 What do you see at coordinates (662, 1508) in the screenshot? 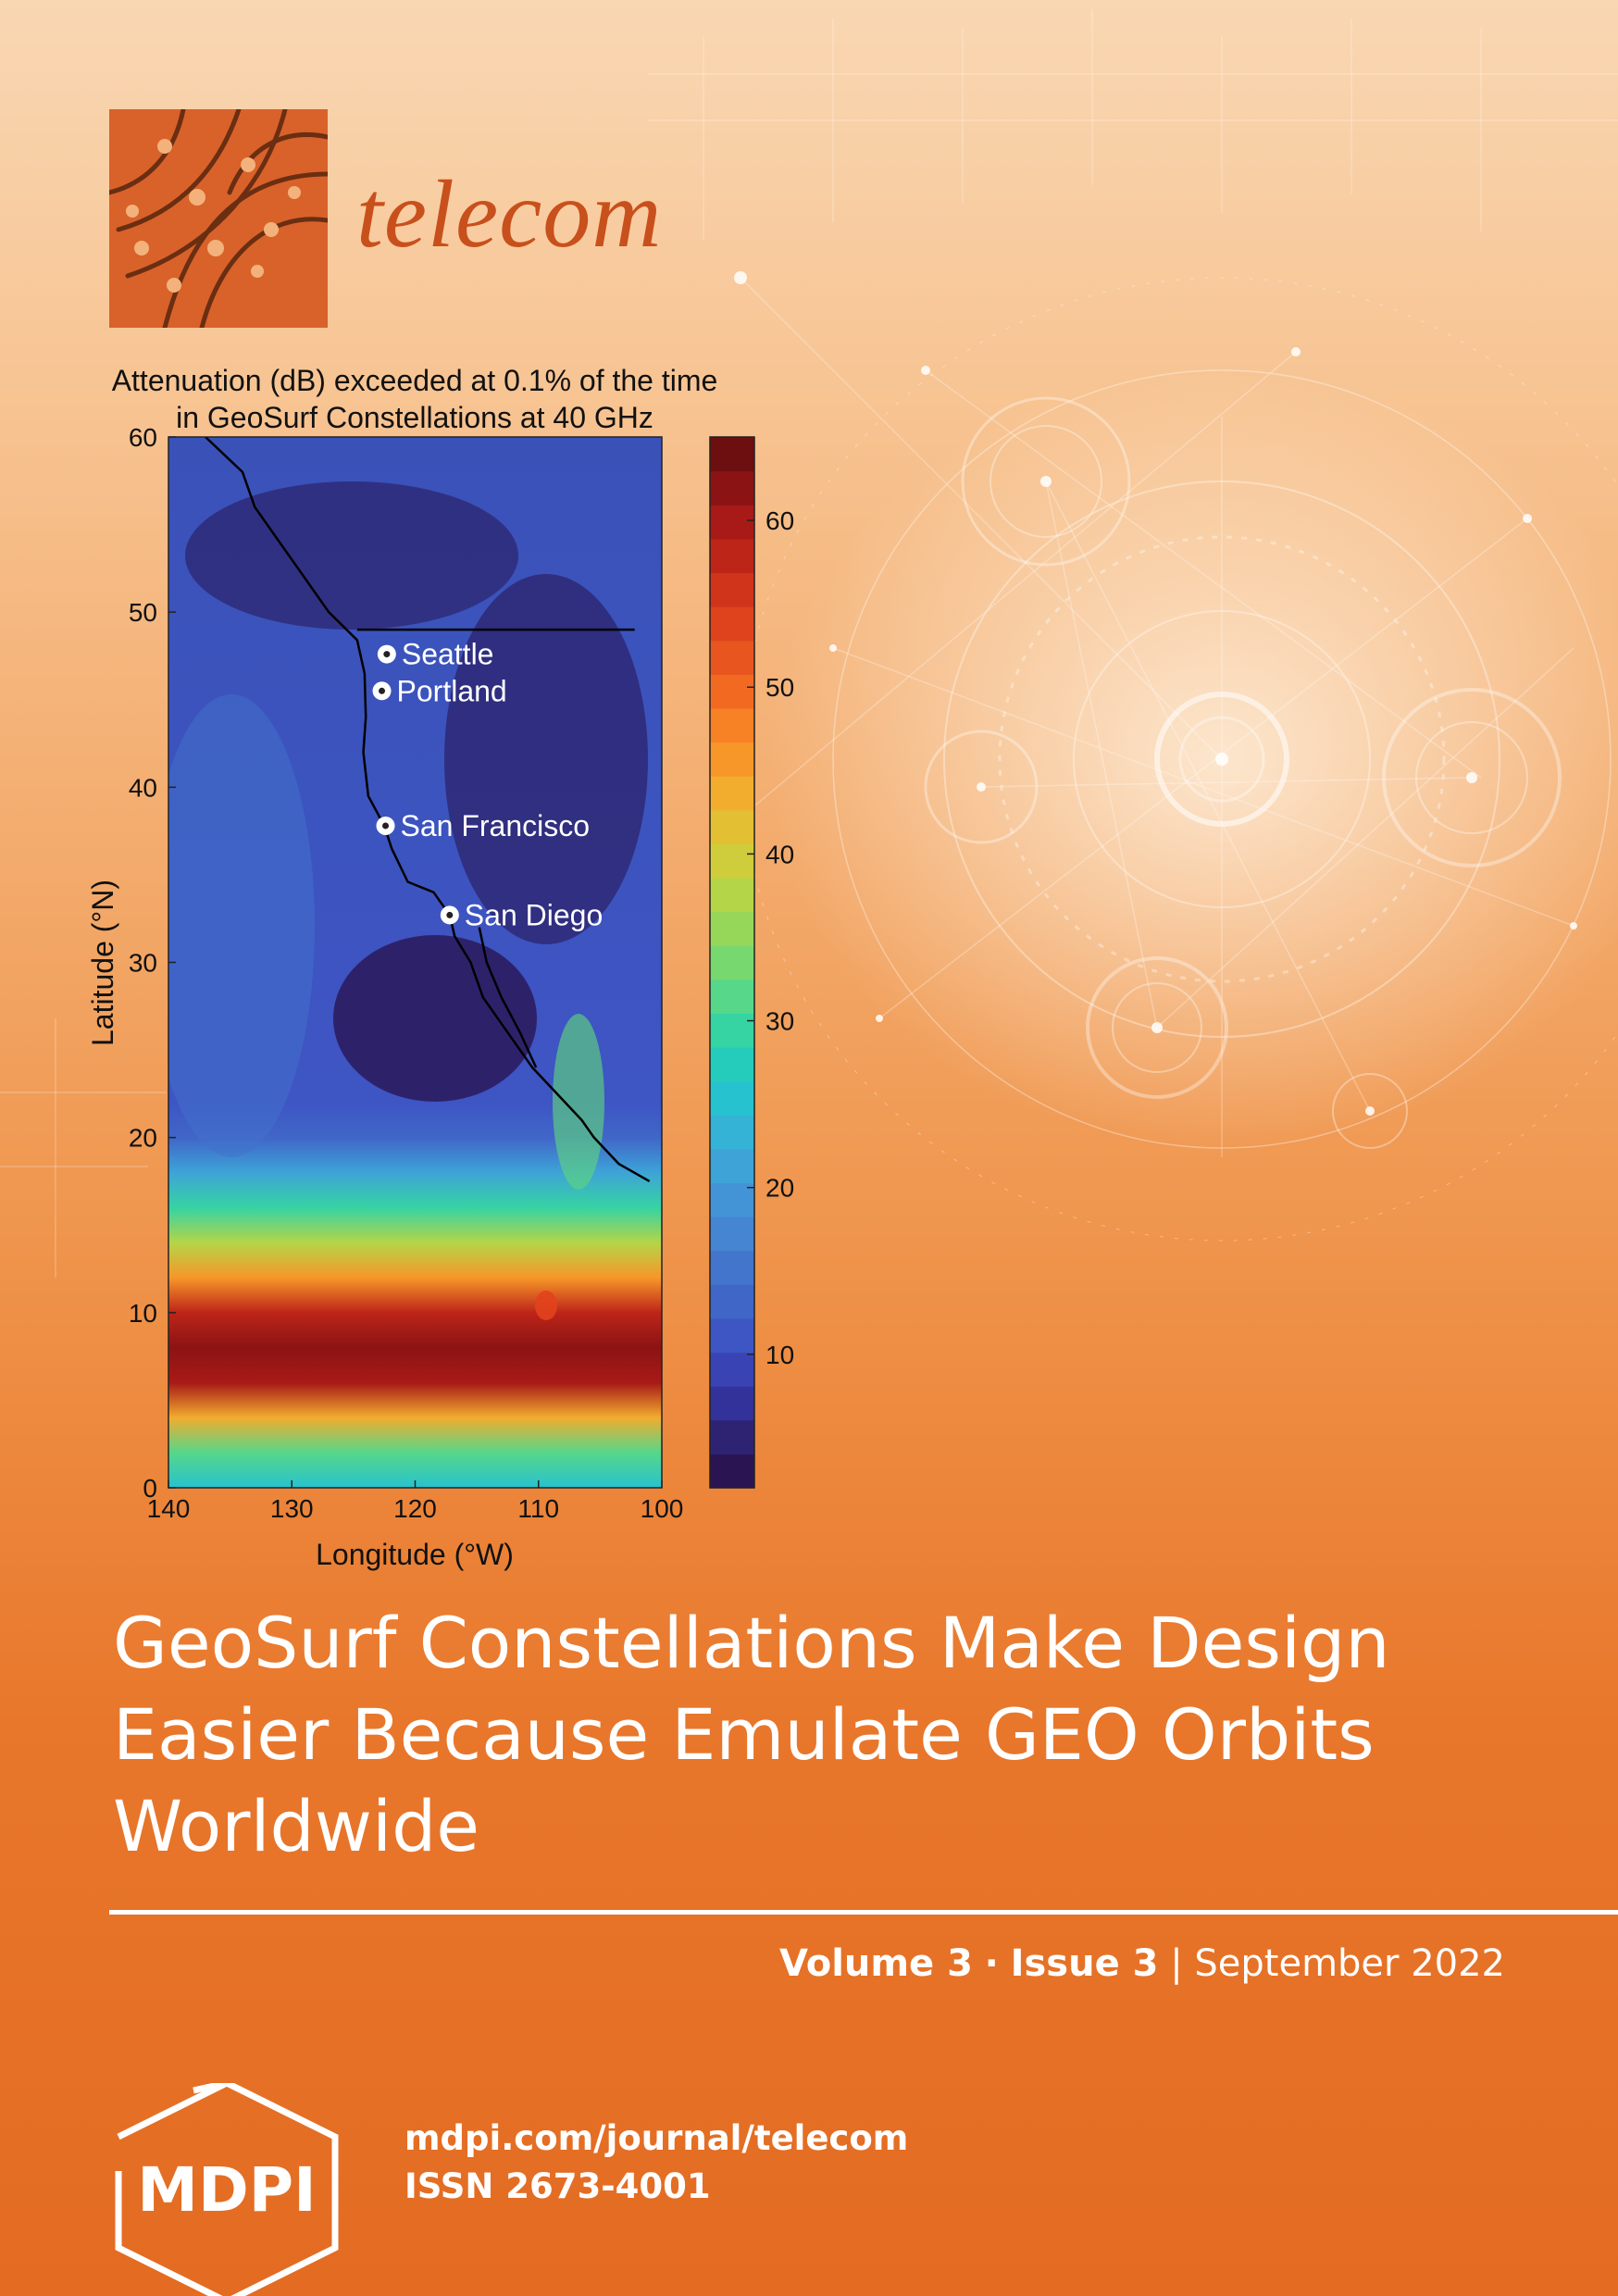
I see `x-tick-label: 100` at bounding box center [662, 1508].